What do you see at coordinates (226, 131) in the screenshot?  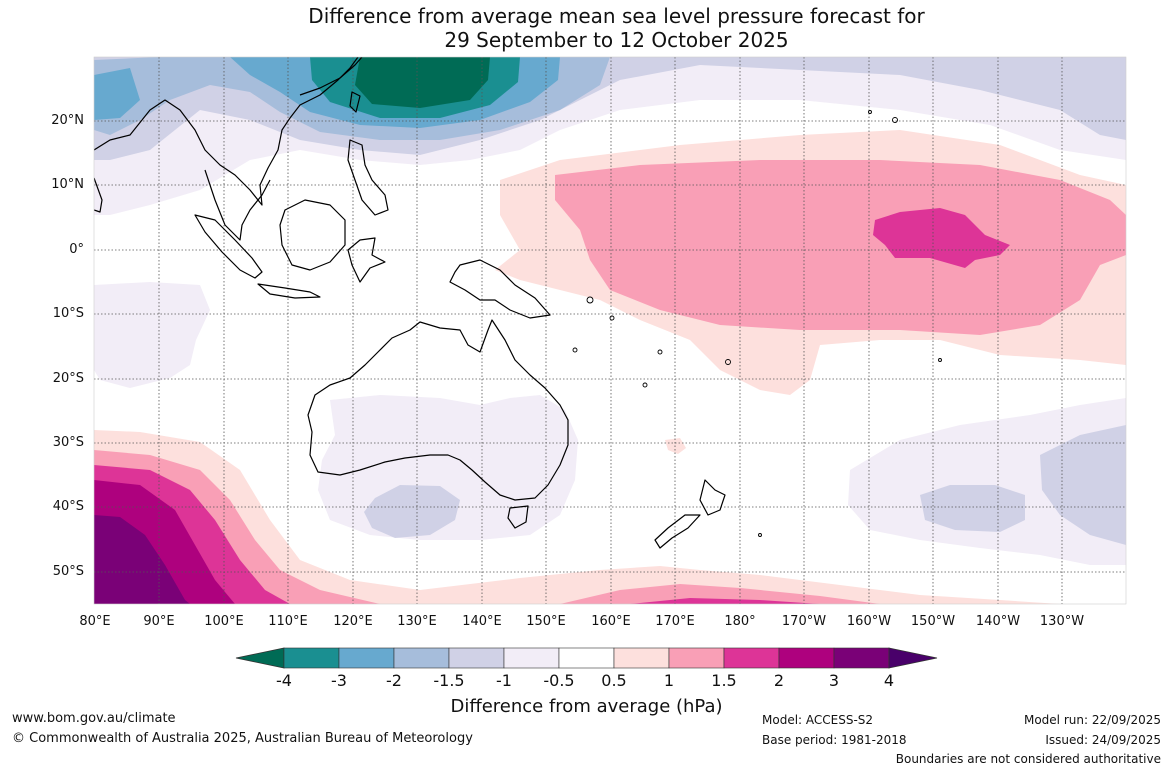 I see `mainland-asia-coastline` at bounding box center [226, 131].